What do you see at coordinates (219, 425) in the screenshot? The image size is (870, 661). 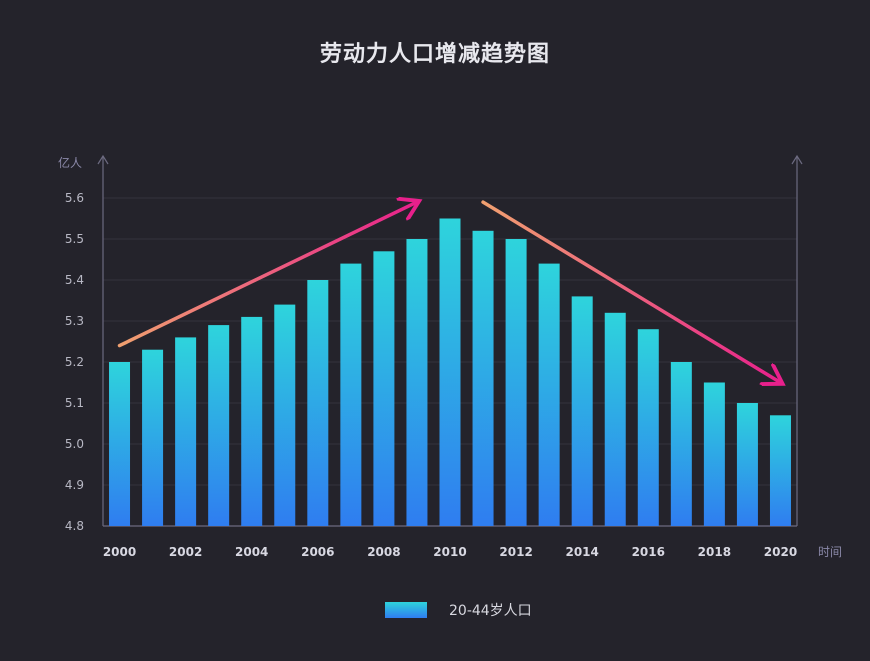 I see `bar-2003` at bounding box center [219, 425].